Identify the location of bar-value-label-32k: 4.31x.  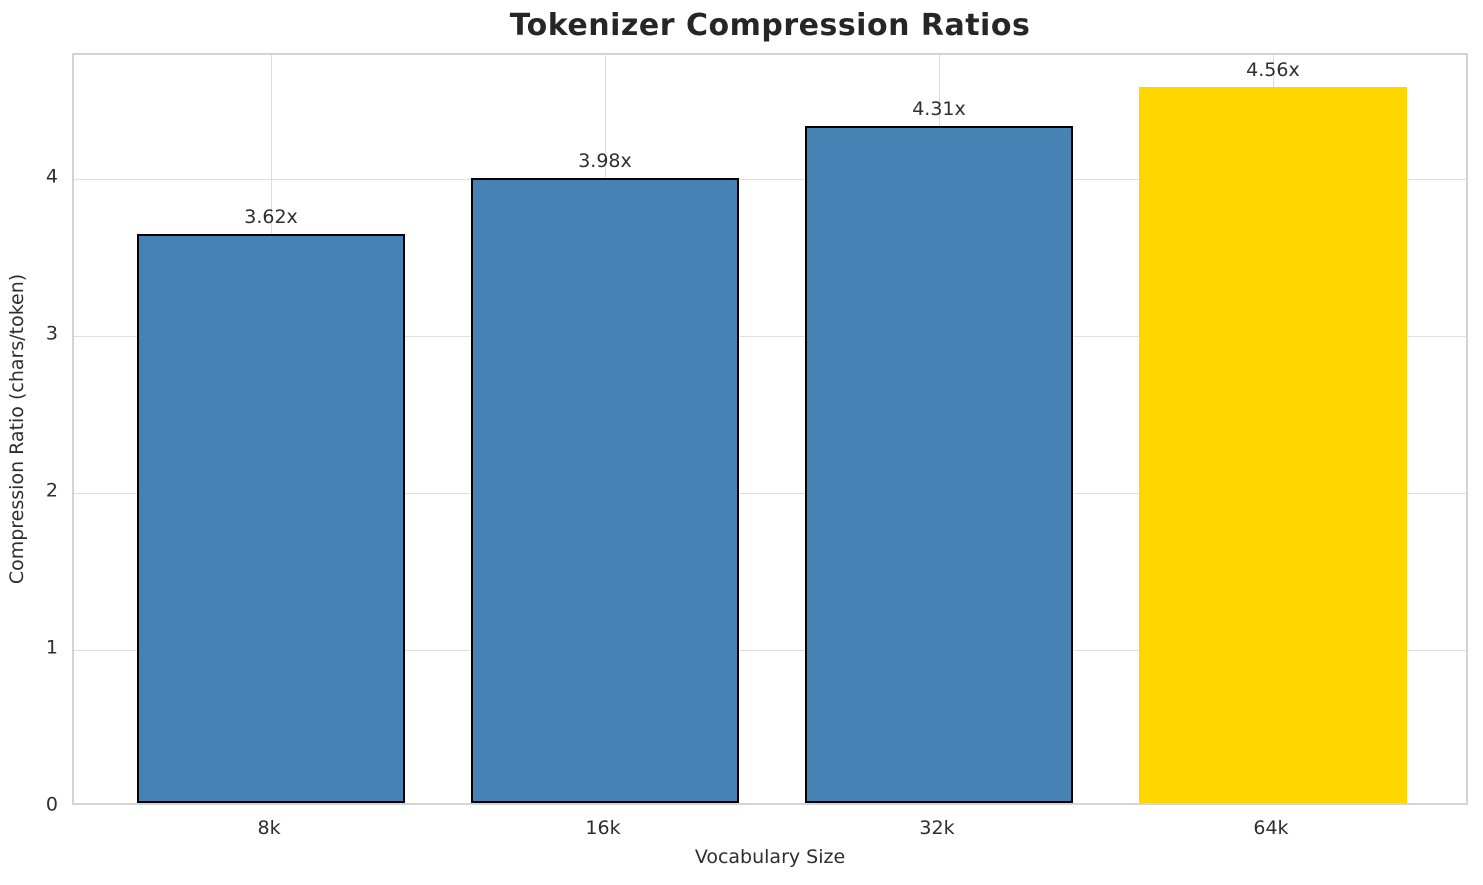
(939, 109).